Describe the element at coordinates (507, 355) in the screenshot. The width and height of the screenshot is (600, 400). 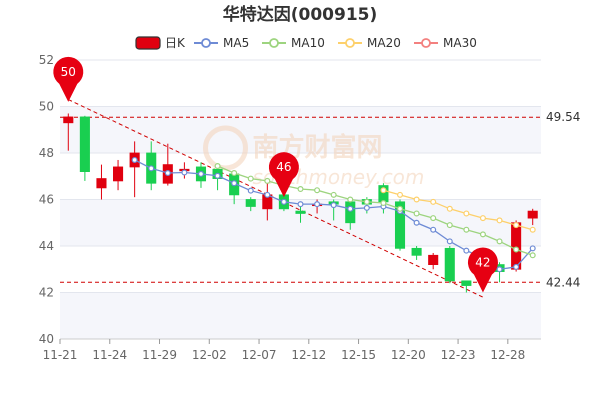
I see `x-tick-label: 12-28` at that location.